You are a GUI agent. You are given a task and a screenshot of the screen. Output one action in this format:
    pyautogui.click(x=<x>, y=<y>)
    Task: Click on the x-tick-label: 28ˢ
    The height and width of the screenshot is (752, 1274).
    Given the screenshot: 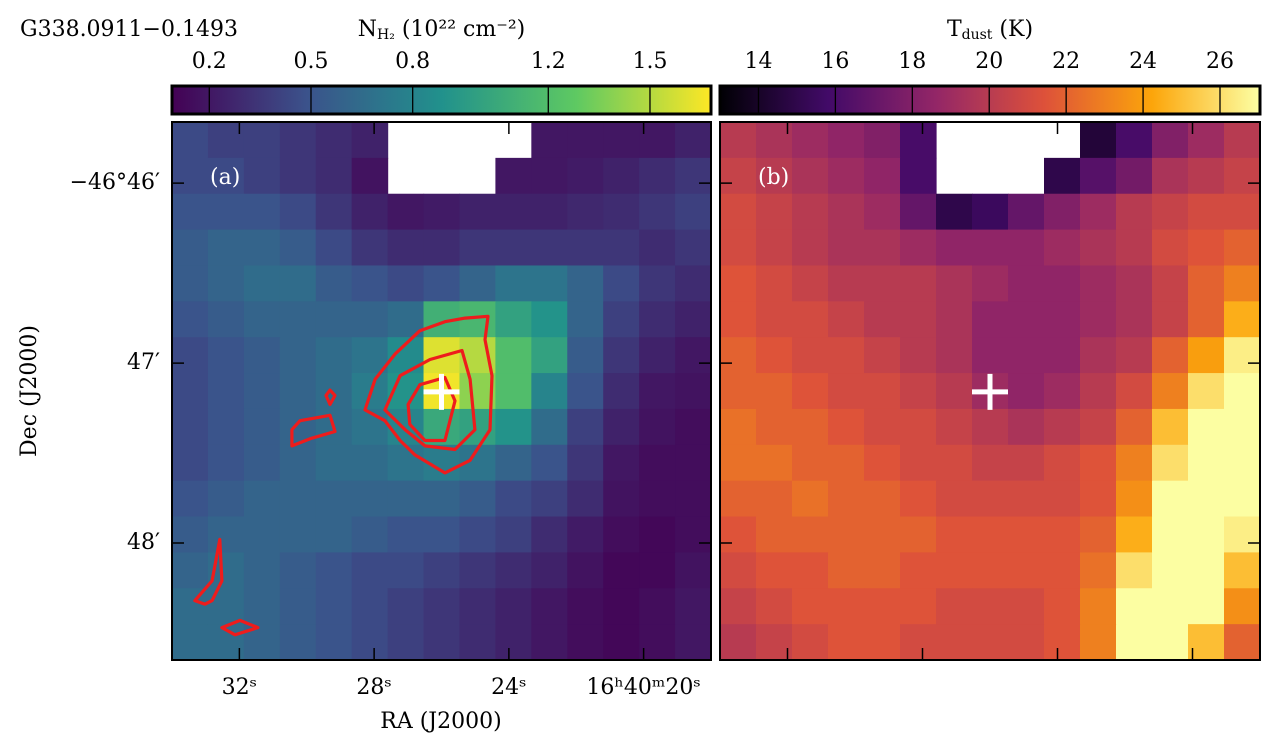 What is the action you would take?
    pyautogui.click(x=373, y=687)
    